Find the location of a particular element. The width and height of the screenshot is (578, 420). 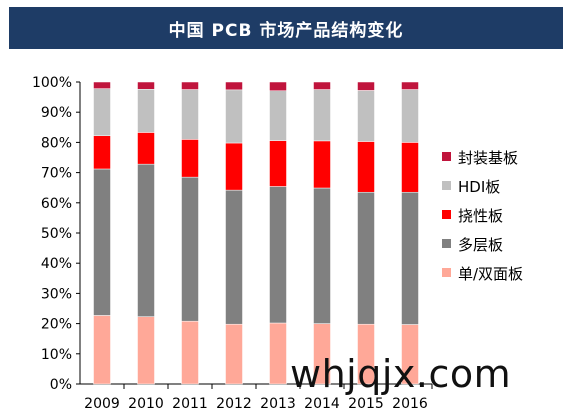

y-tick-label: 20% is located at coordinates (56, 325).